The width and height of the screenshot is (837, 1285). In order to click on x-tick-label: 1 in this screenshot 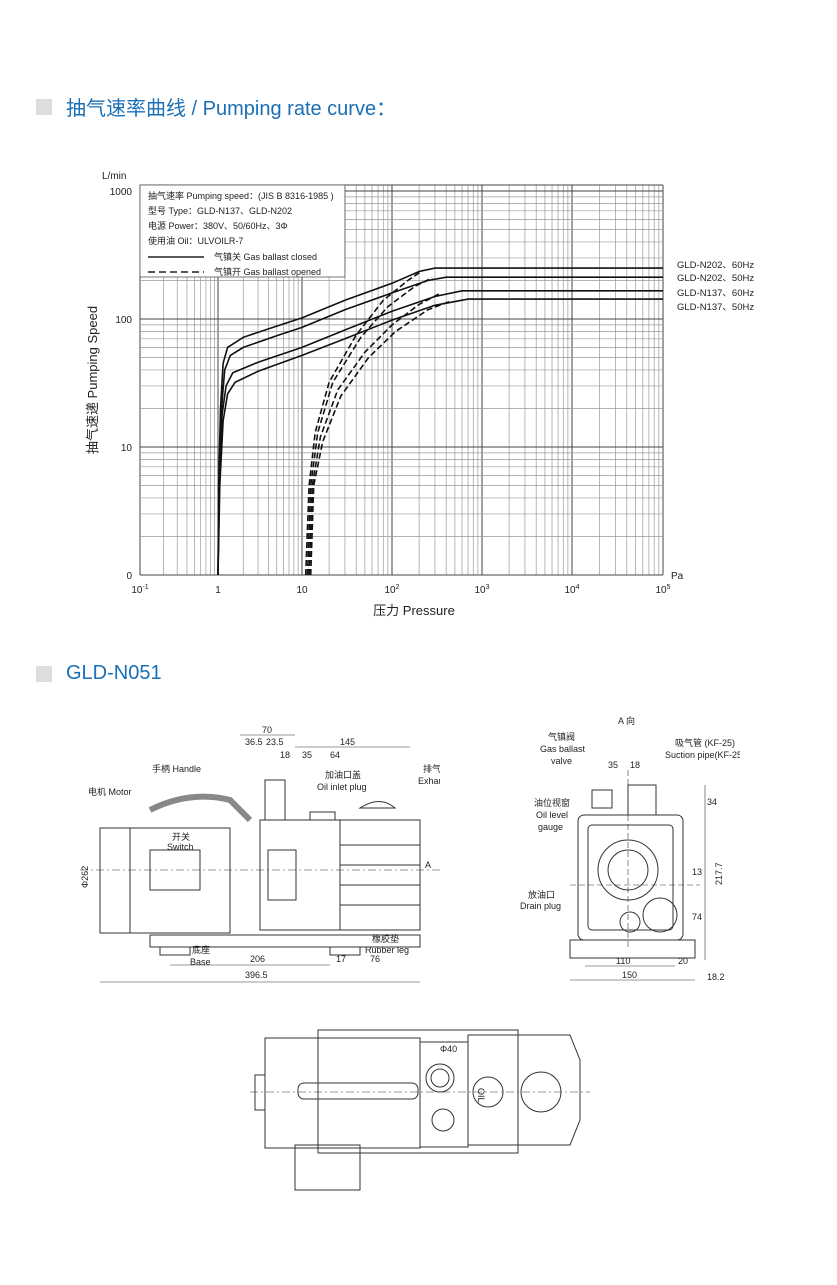, I will do `click(218, 590)`.